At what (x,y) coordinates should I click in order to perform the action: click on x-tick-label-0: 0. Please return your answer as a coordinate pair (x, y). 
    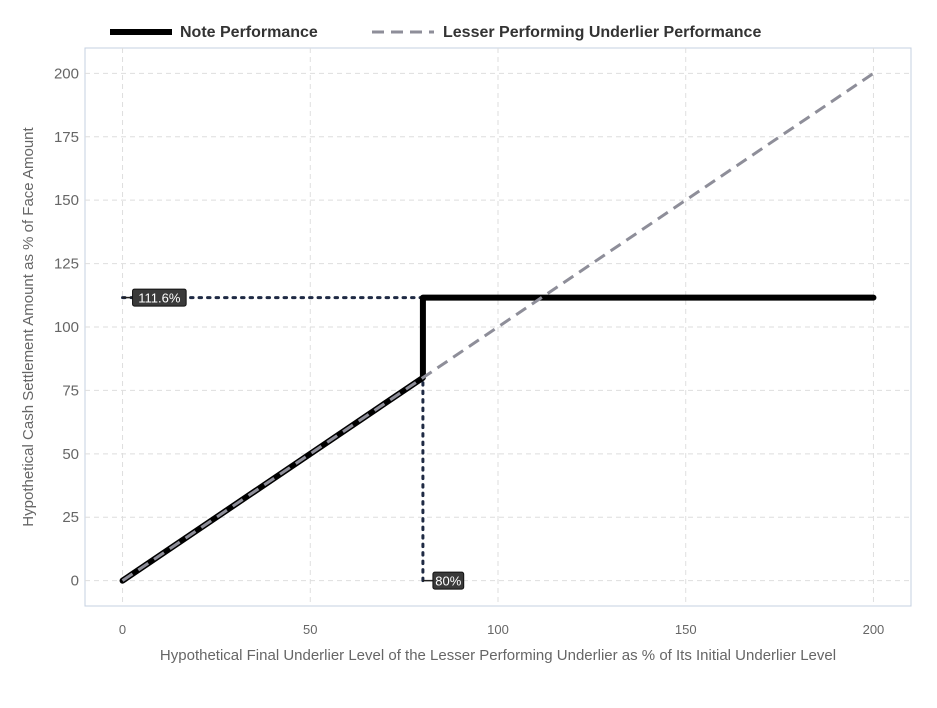
    Looking at the image, I should click on (122, 629).